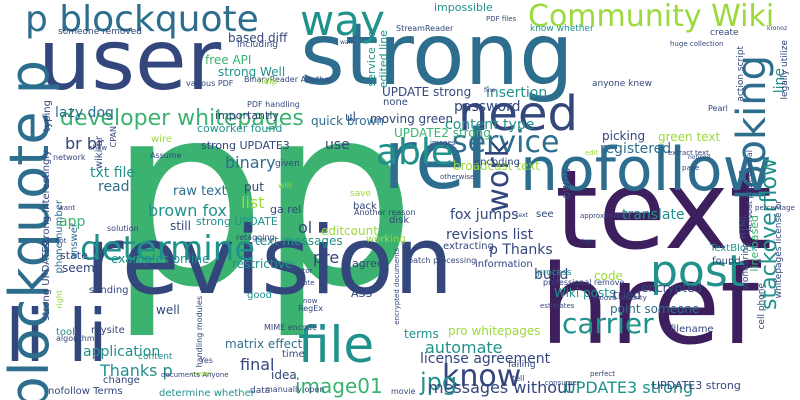 This screenshot has width=800, height=400. Describe the element at coordinates (254, 187) in the screenshot. I see `cloud-word: put` at that location.